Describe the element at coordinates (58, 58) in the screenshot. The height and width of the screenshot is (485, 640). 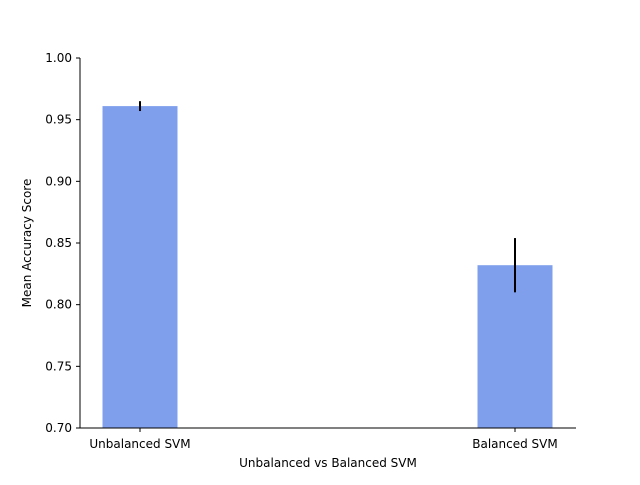
I see `y-tick-label: 1.00` at that location.